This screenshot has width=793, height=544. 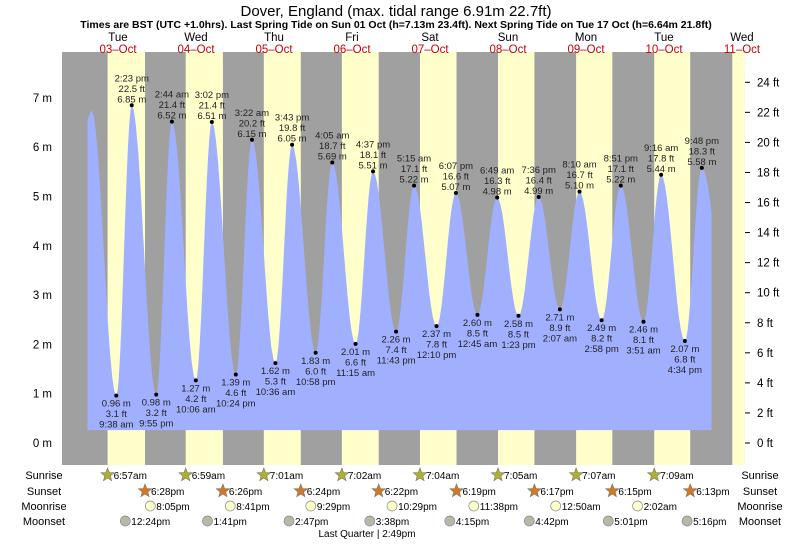 What do you see at coordinates (768, 143) in the screenshot?
I see `y-tick-label-ft: 20 ft` at bounding box center [768, 143].